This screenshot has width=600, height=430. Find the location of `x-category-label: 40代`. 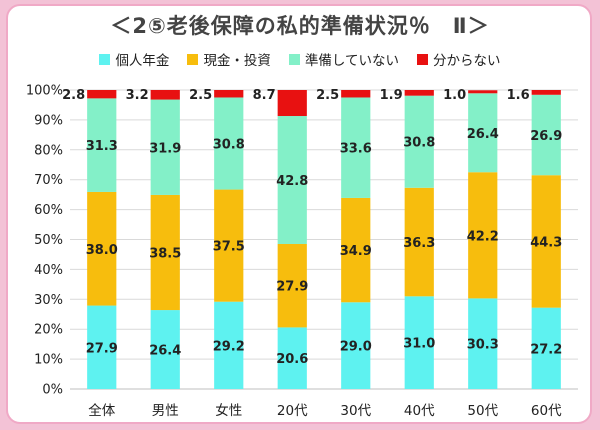

x-category-label: 40代 is located at coordinates (419, 411).